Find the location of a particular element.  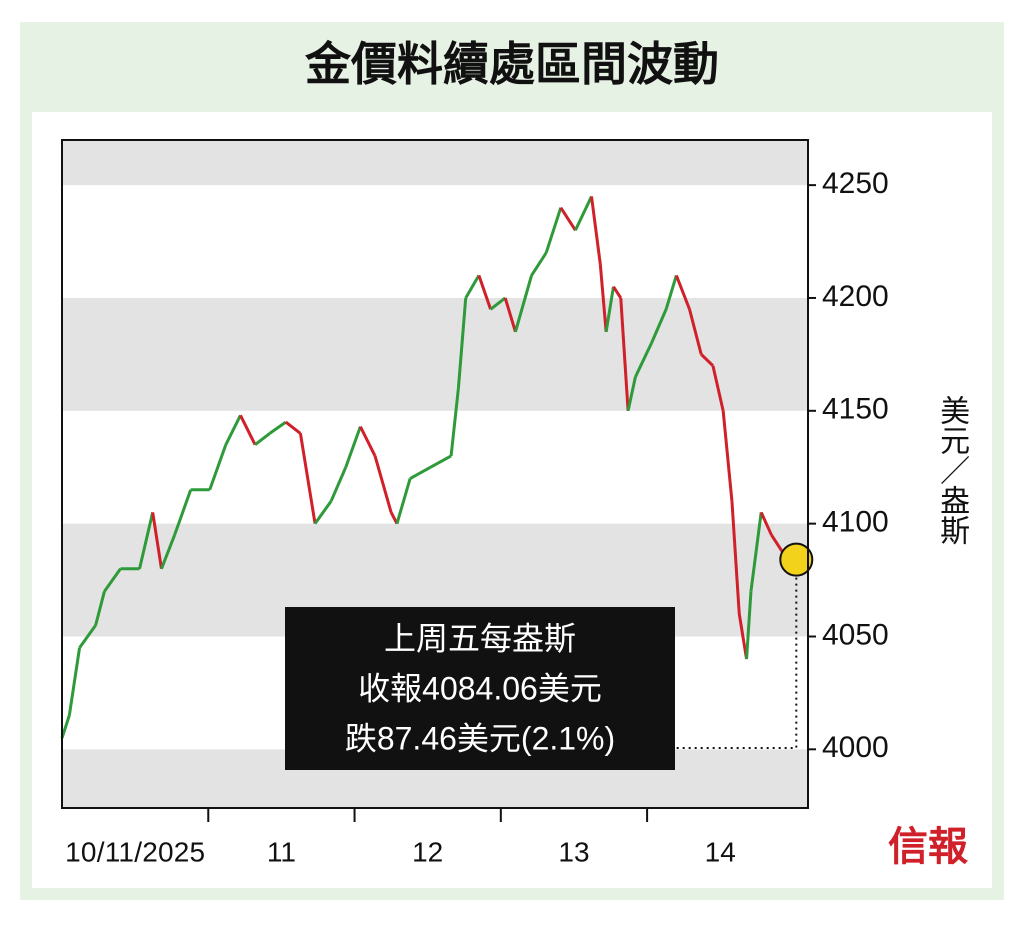

annotation-text: 上周五每盎斯 is located at coordinates (480, 638).